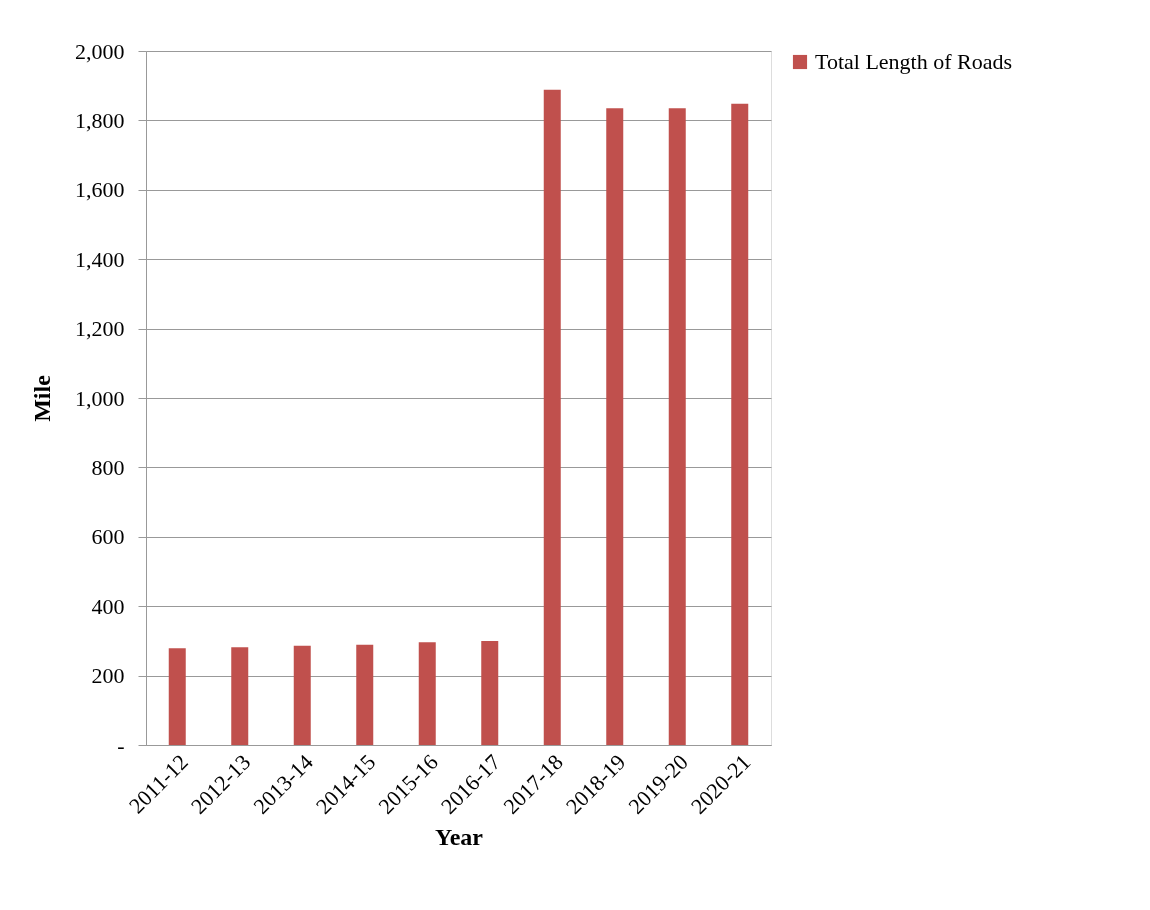  I want to click on y-tick-label: 1,400, so click(100, 259).